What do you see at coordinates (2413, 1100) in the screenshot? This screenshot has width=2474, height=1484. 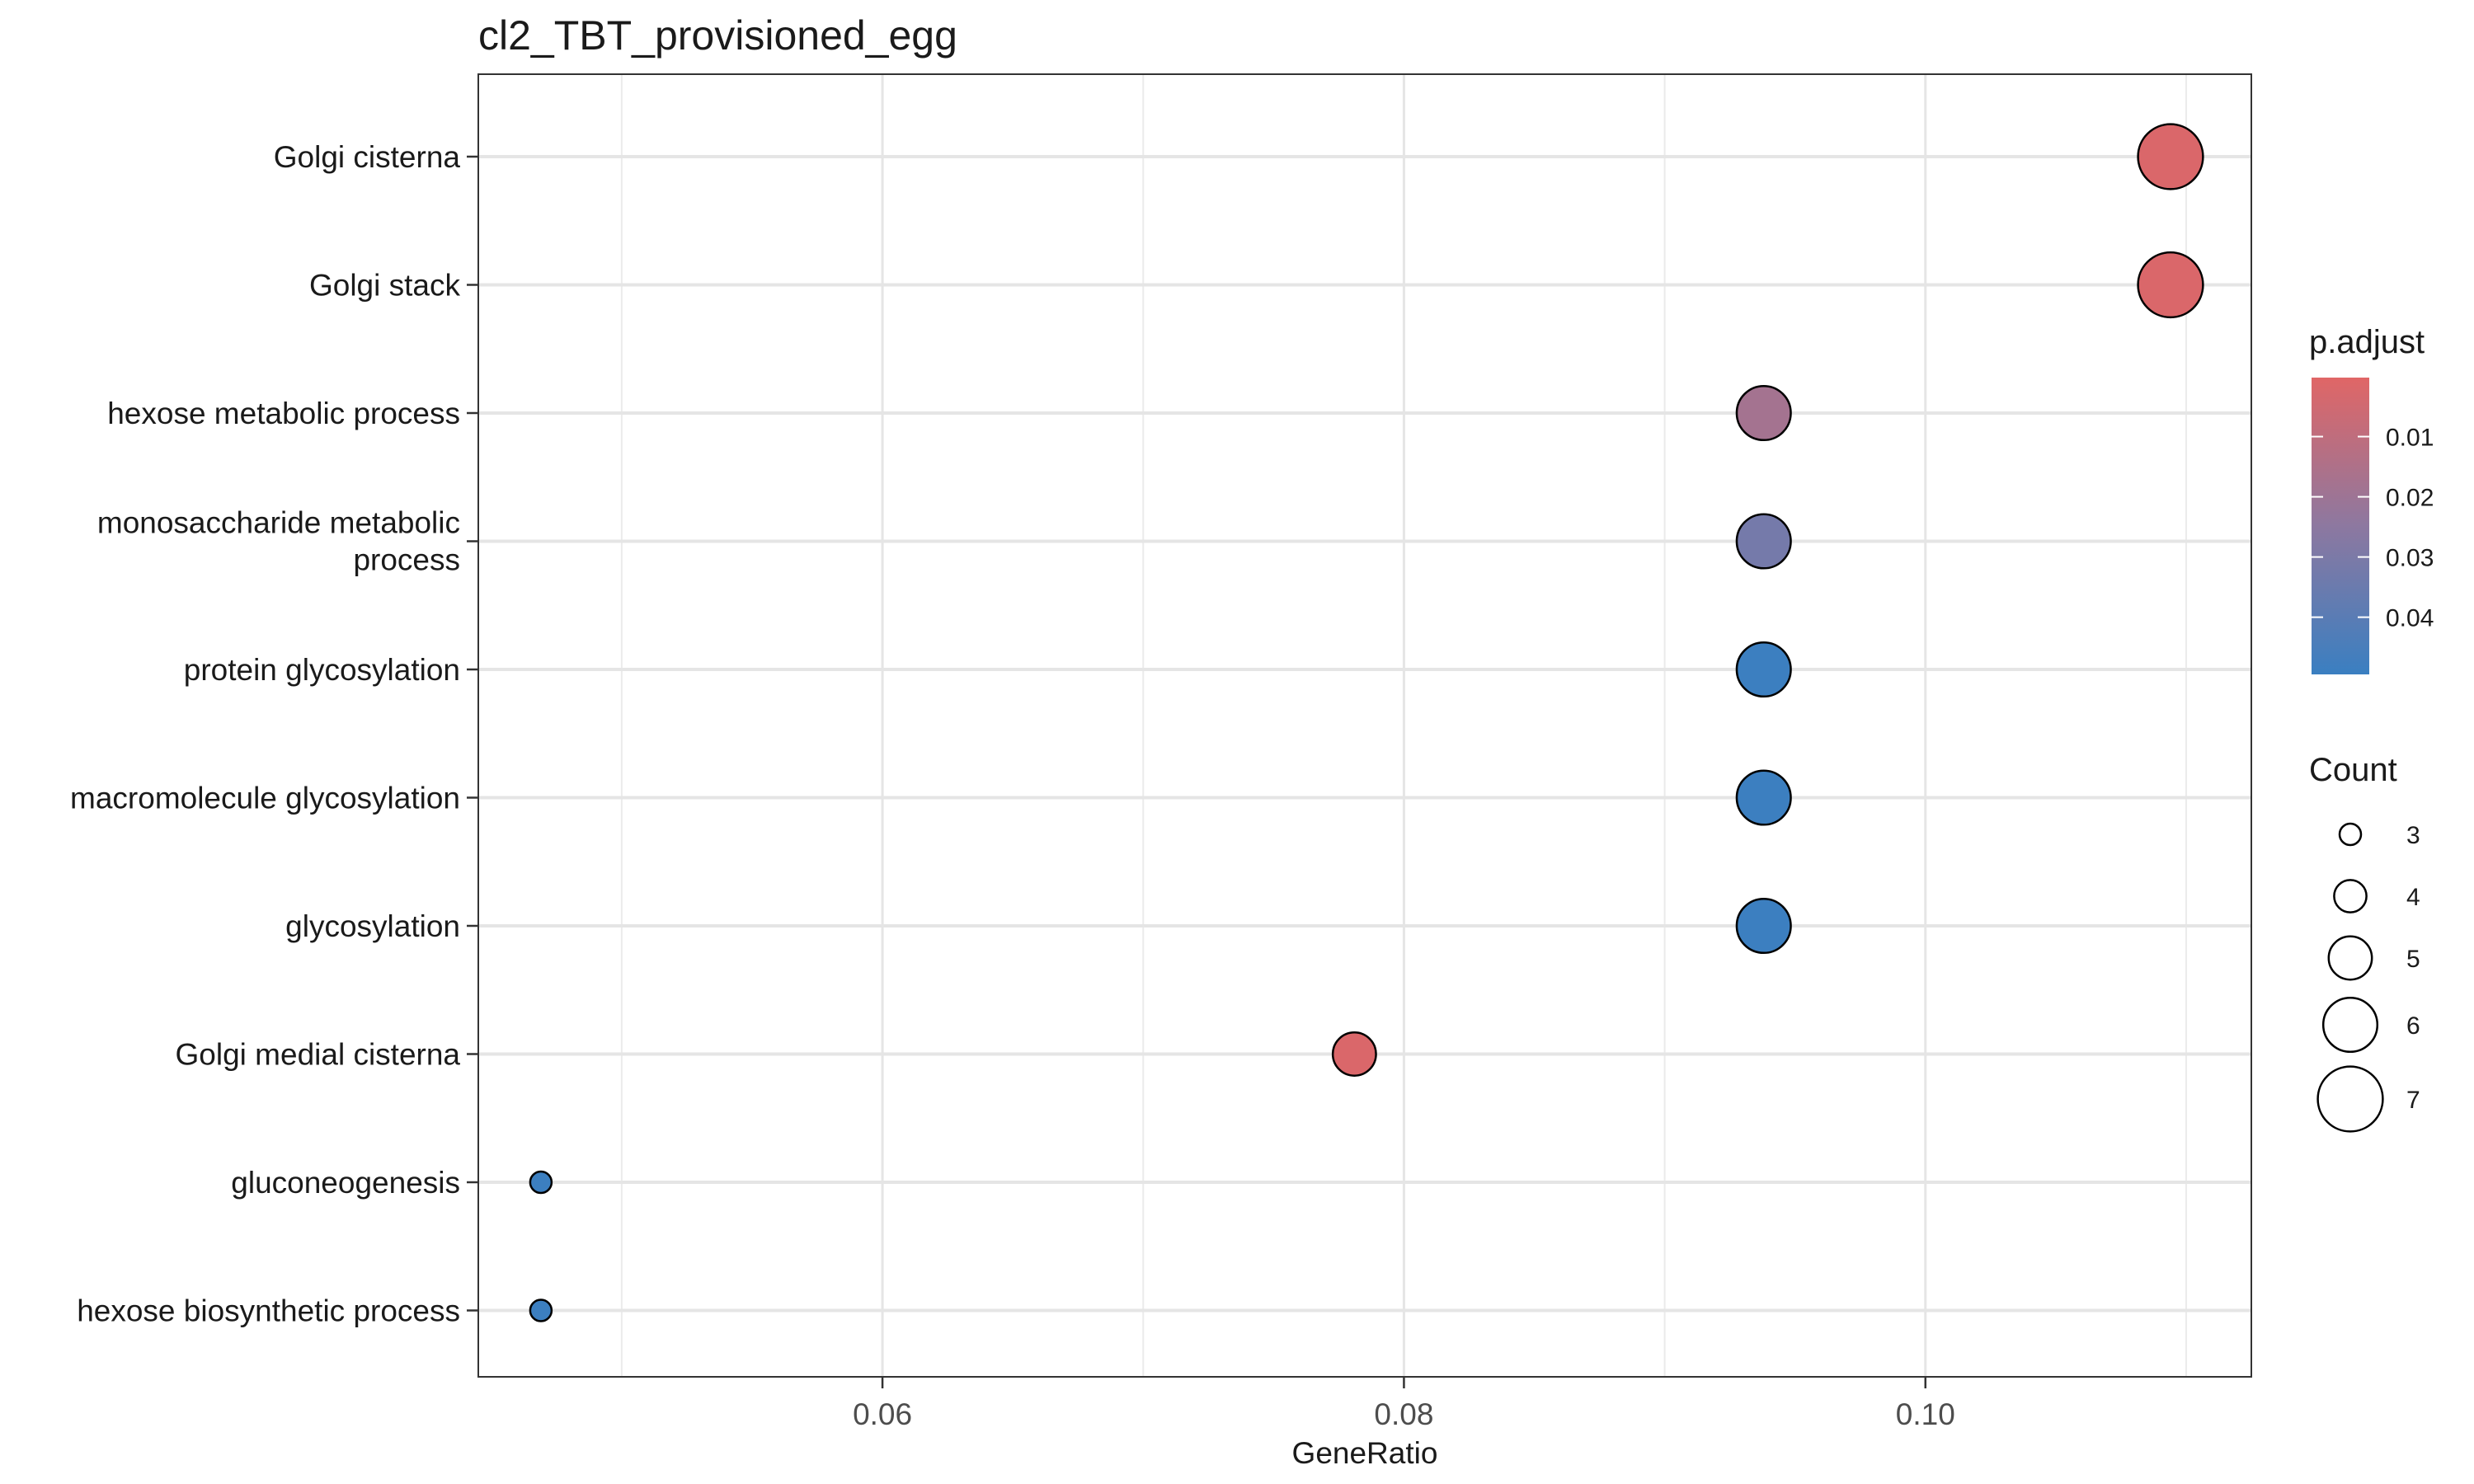 I see `count-legend-label: 7` at bounding box center [2413, 1100].